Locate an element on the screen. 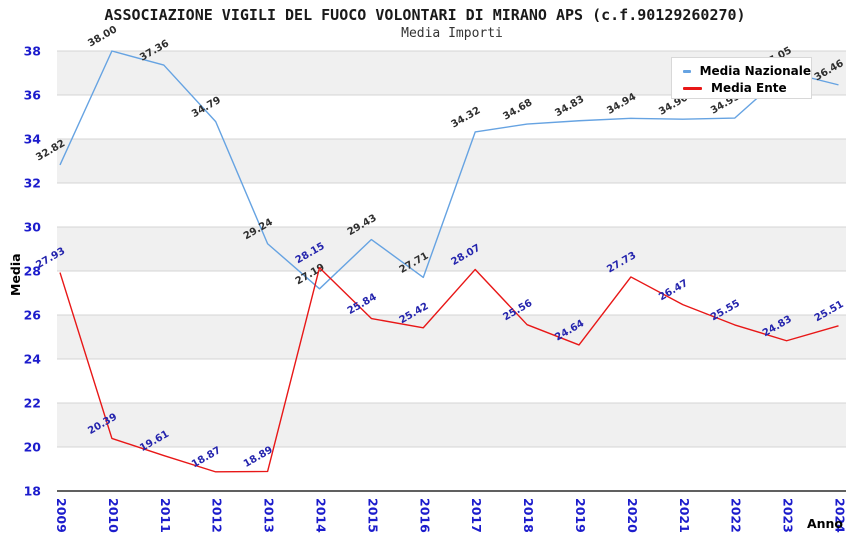  legend-item-media-nazionale: Media Nazionale is located at coordinates (747, 71).